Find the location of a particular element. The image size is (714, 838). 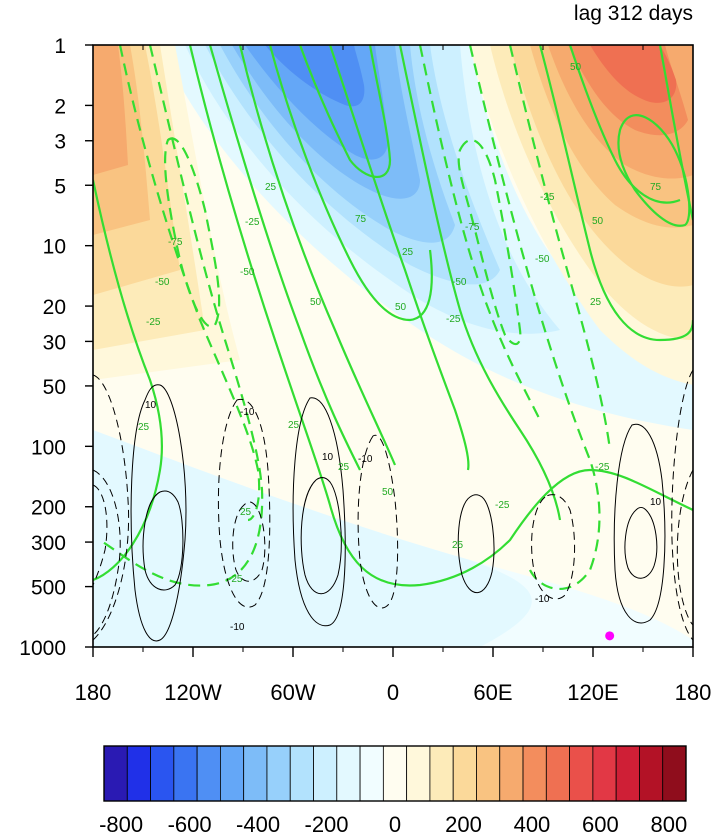

y-tick-label: 200 is located at coordinates (48, 508).